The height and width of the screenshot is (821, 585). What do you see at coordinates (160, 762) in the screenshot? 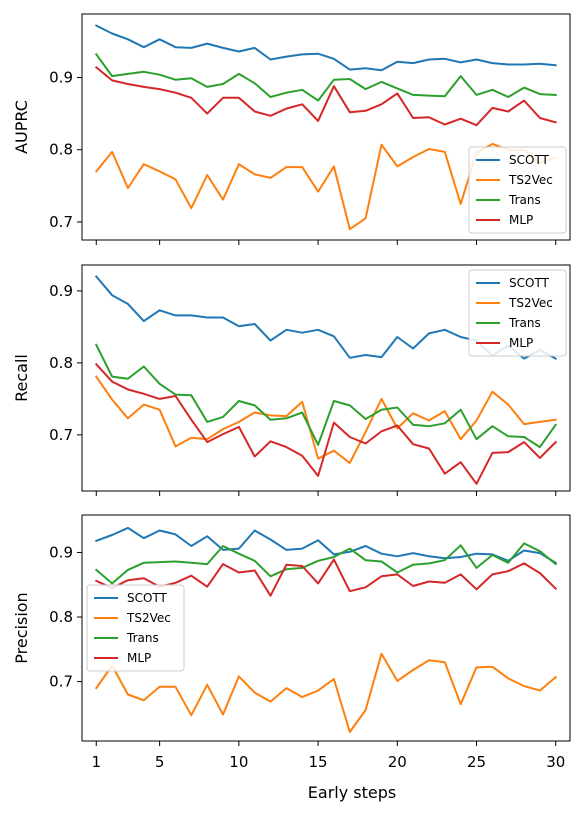
I see `x-tick-label: 5` at bounding box center [160, 762].